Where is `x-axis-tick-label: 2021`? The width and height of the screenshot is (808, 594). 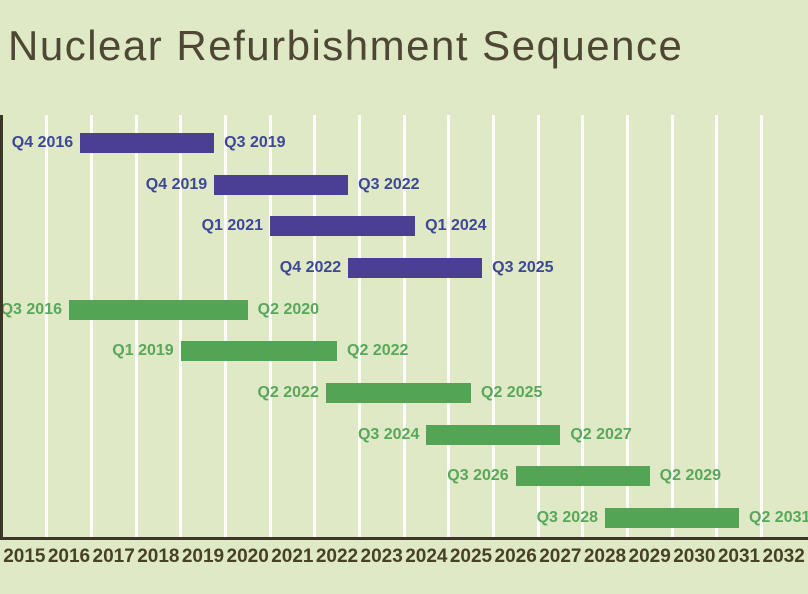
x-axis-tick-label: 2021 is located at coordinates (292, 556).